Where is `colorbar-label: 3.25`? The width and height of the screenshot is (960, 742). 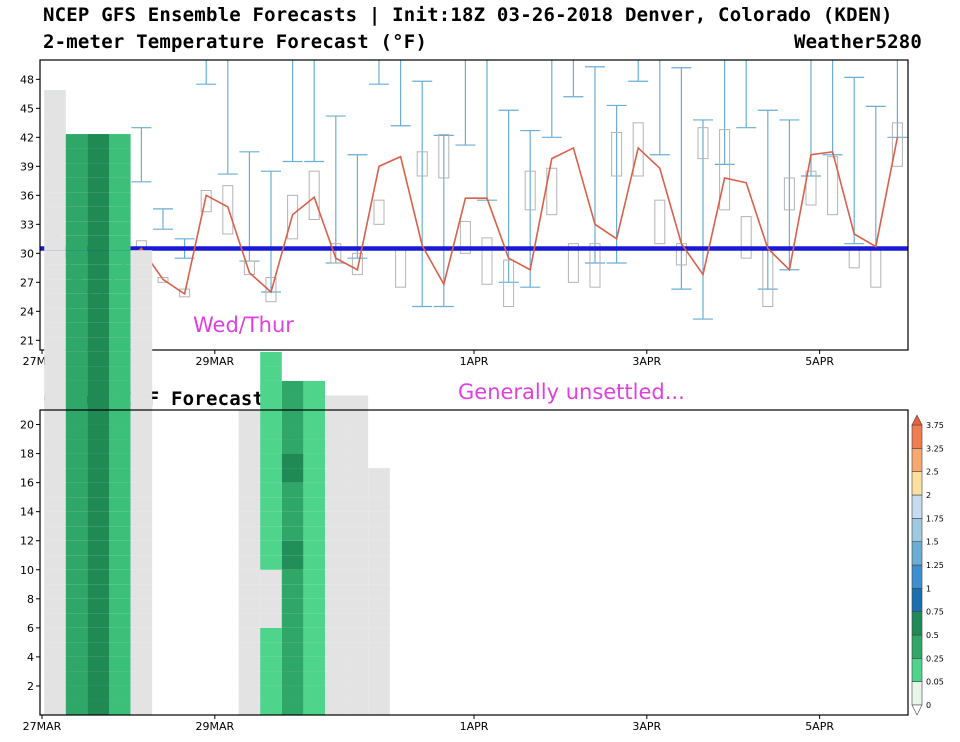
colorbar-label: 3.25 is located at coordinates (935, 448).